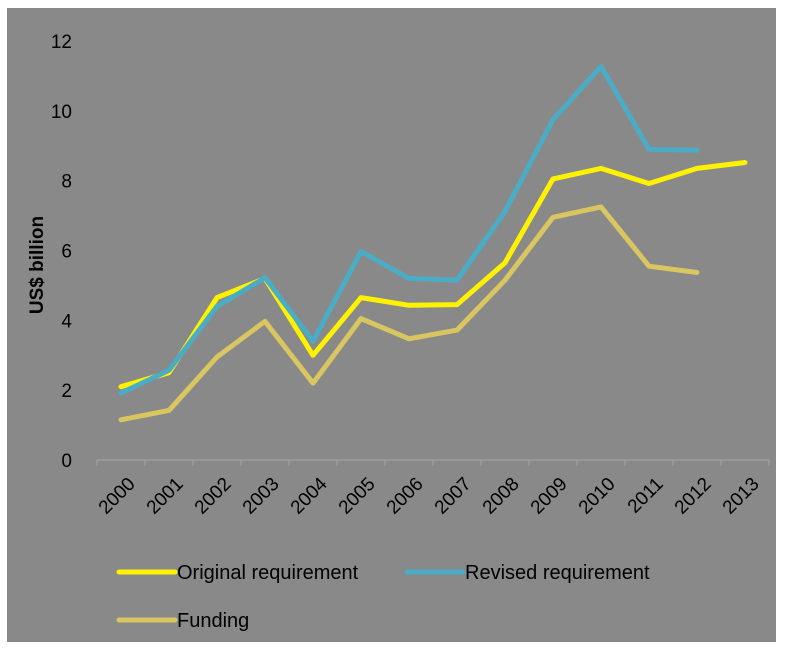 This screenshot has height=650, width=786. Describe the element at coordinates (61, 42) in the screenshot. I see `y-tick-label: 12` at that location.